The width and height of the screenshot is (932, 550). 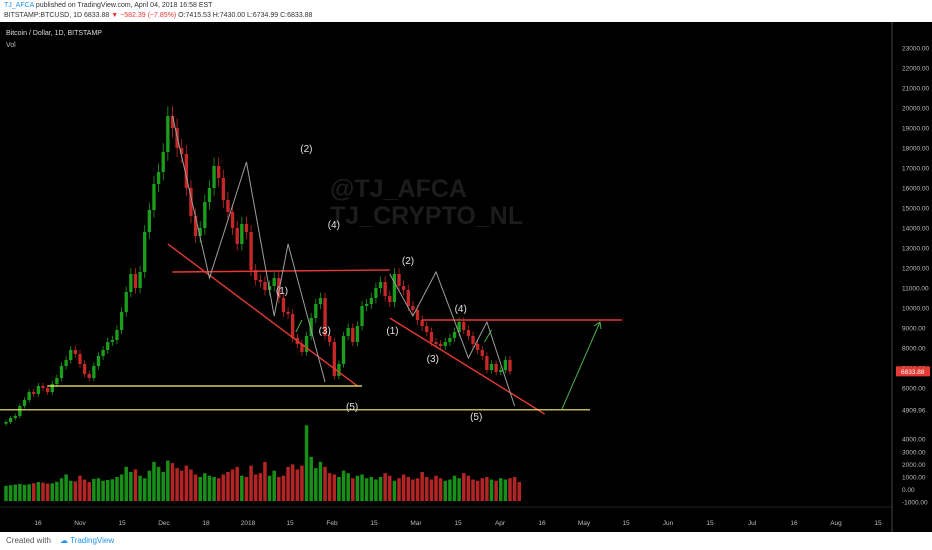 I want to click on projection-arrow, so click(x=581, y=365).